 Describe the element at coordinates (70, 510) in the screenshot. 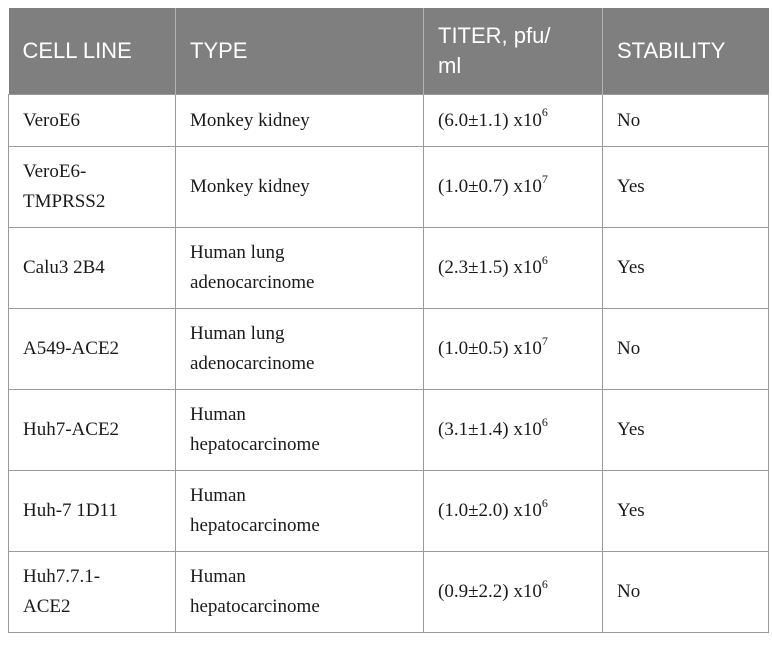

I see `cell-line-text: Huh-7 1D11` at that location.